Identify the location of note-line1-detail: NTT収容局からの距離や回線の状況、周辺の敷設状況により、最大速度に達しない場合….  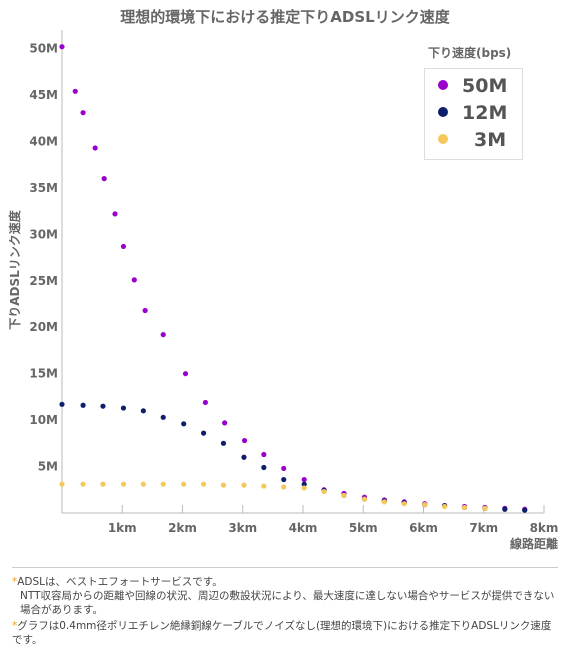
(287, 603).